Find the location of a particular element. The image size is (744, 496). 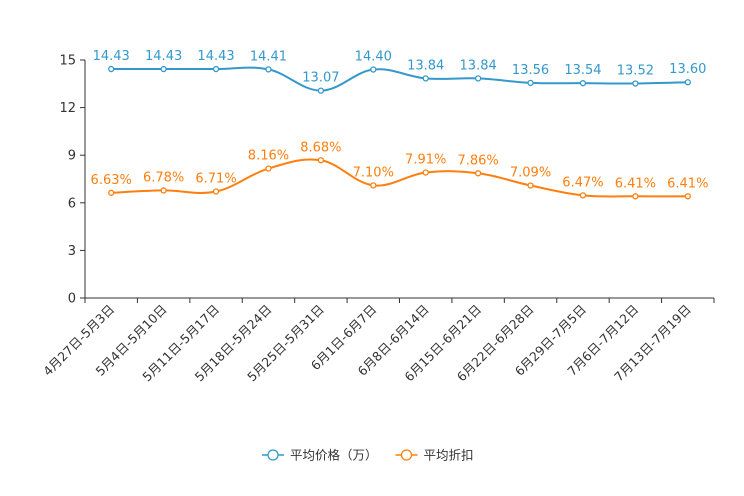

data-label: 7.91% is located at coordinates (425, 159).